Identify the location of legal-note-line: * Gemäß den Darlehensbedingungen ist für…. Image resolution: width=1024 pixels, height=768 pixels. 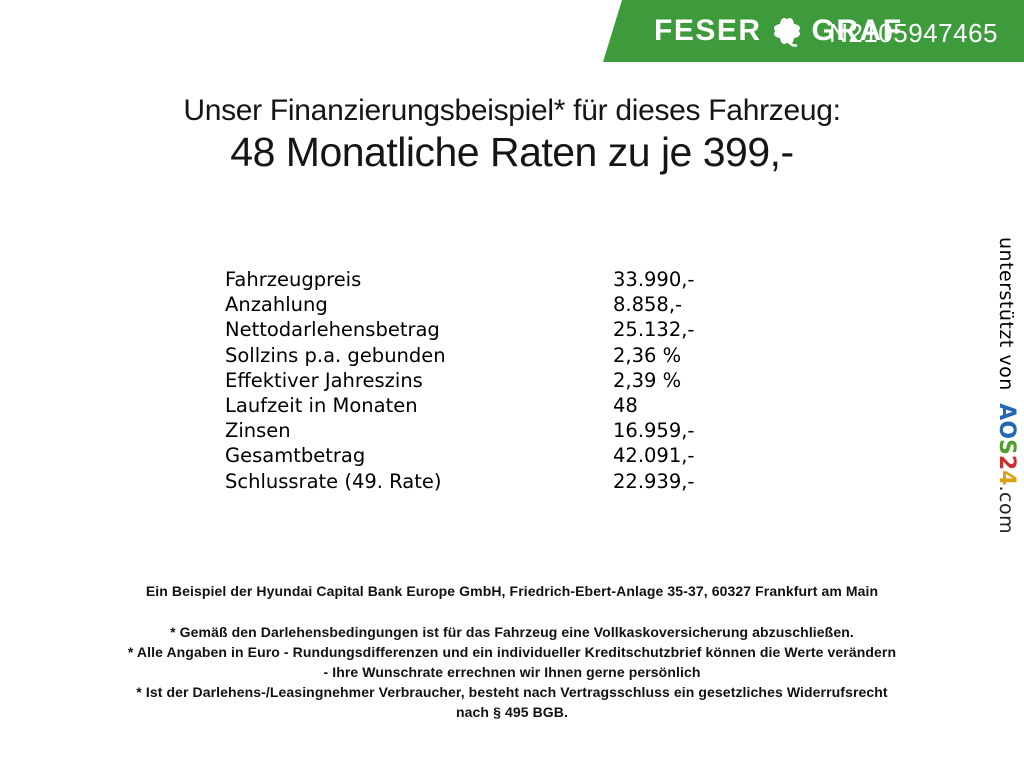
(512, 632).